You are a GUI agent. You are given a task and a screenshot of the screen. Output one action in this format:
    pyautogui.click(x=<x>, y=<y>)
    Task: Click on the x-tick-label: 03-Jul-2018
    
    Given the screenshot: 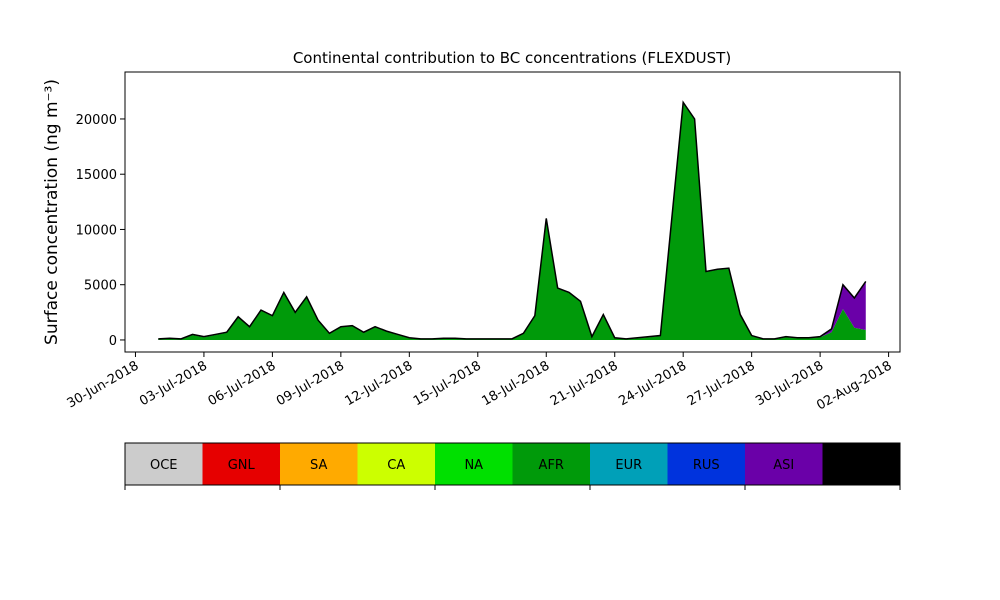 What is the action you would take?
    pyautogui.click(x=173, y=383)
    